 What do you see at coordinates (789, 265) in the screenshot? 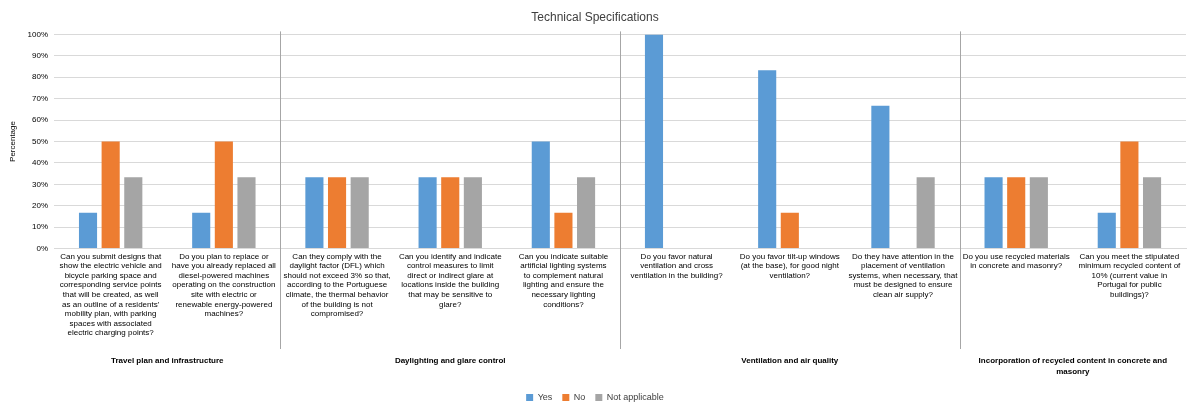
I see `x-tick-label: Do you favor tilt-up windows (at the base), for good night ventilation?` at bounding box center [789, 265].